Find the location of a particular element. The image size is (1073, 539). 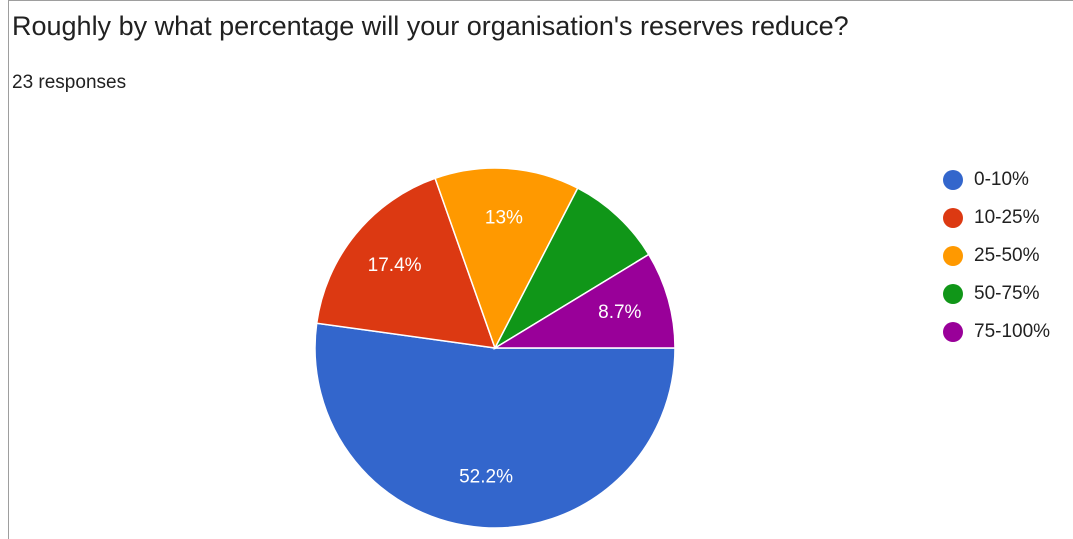

data-label: 52.2% is located at coordinates (486, 476).